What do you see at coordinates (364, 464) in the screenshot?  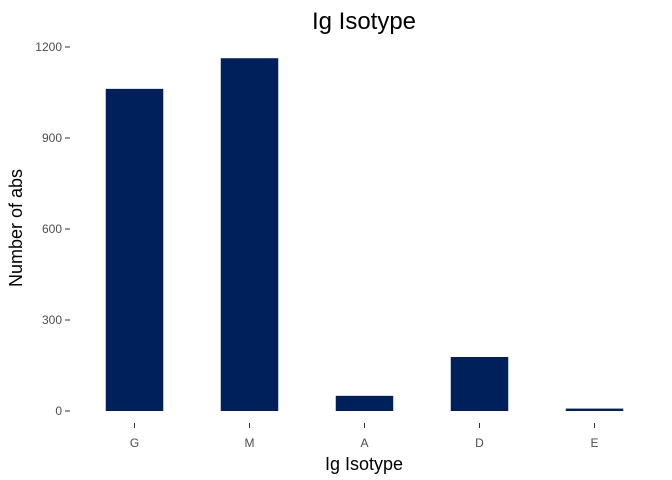 I see `x-axis-title: Ig Isotype` at bounding box center [364, 464].